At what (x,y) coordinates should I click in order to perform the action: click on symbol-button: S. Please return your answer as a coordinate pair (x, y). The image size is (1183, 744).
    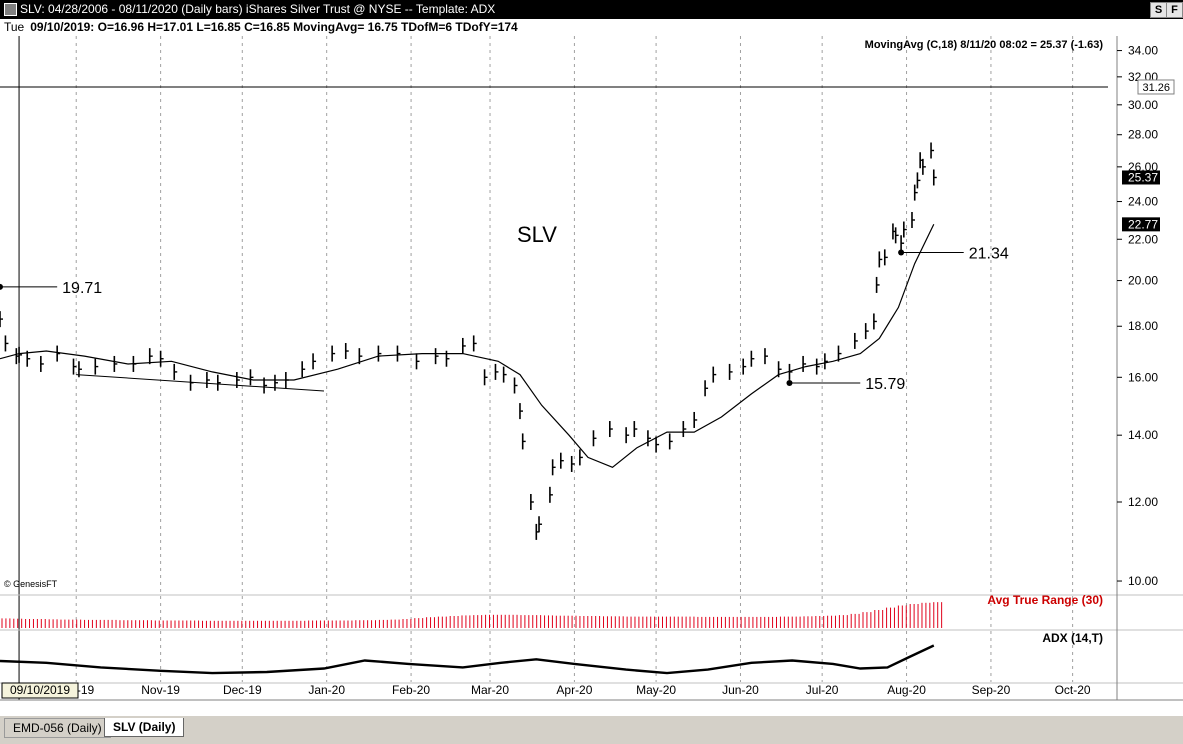
    Looking at the image, I should click on (1158, 10).